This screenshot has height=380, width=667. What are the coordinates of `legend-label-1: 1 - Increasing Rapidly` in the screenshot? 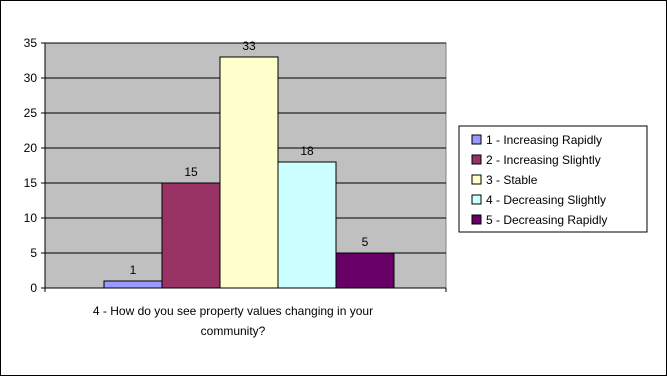 It's located at (544, 140).